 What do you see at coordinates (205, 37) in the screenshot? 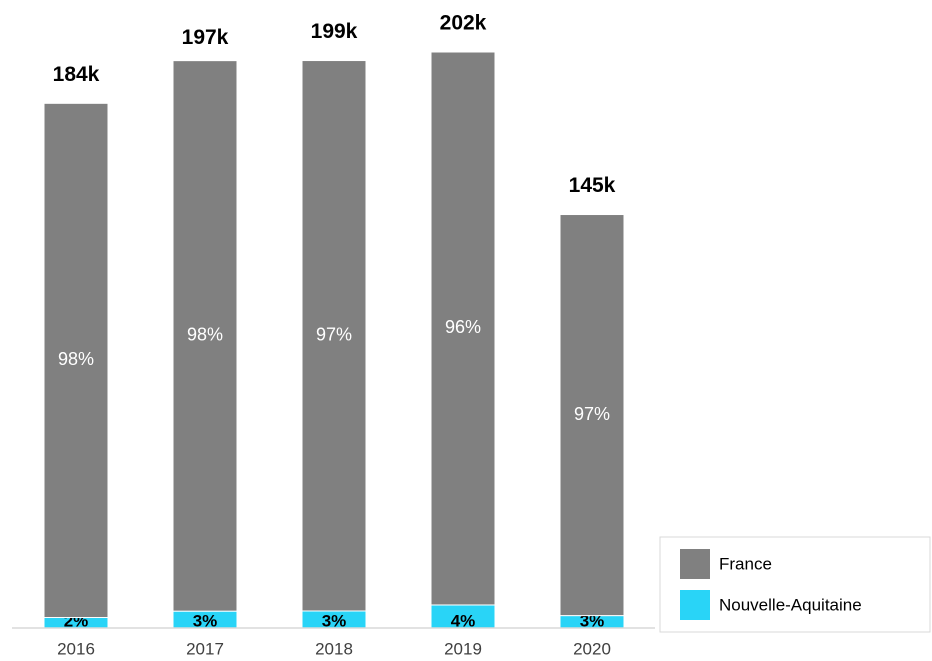
I see `total-label: 197k` at bounding box center [205, 37].